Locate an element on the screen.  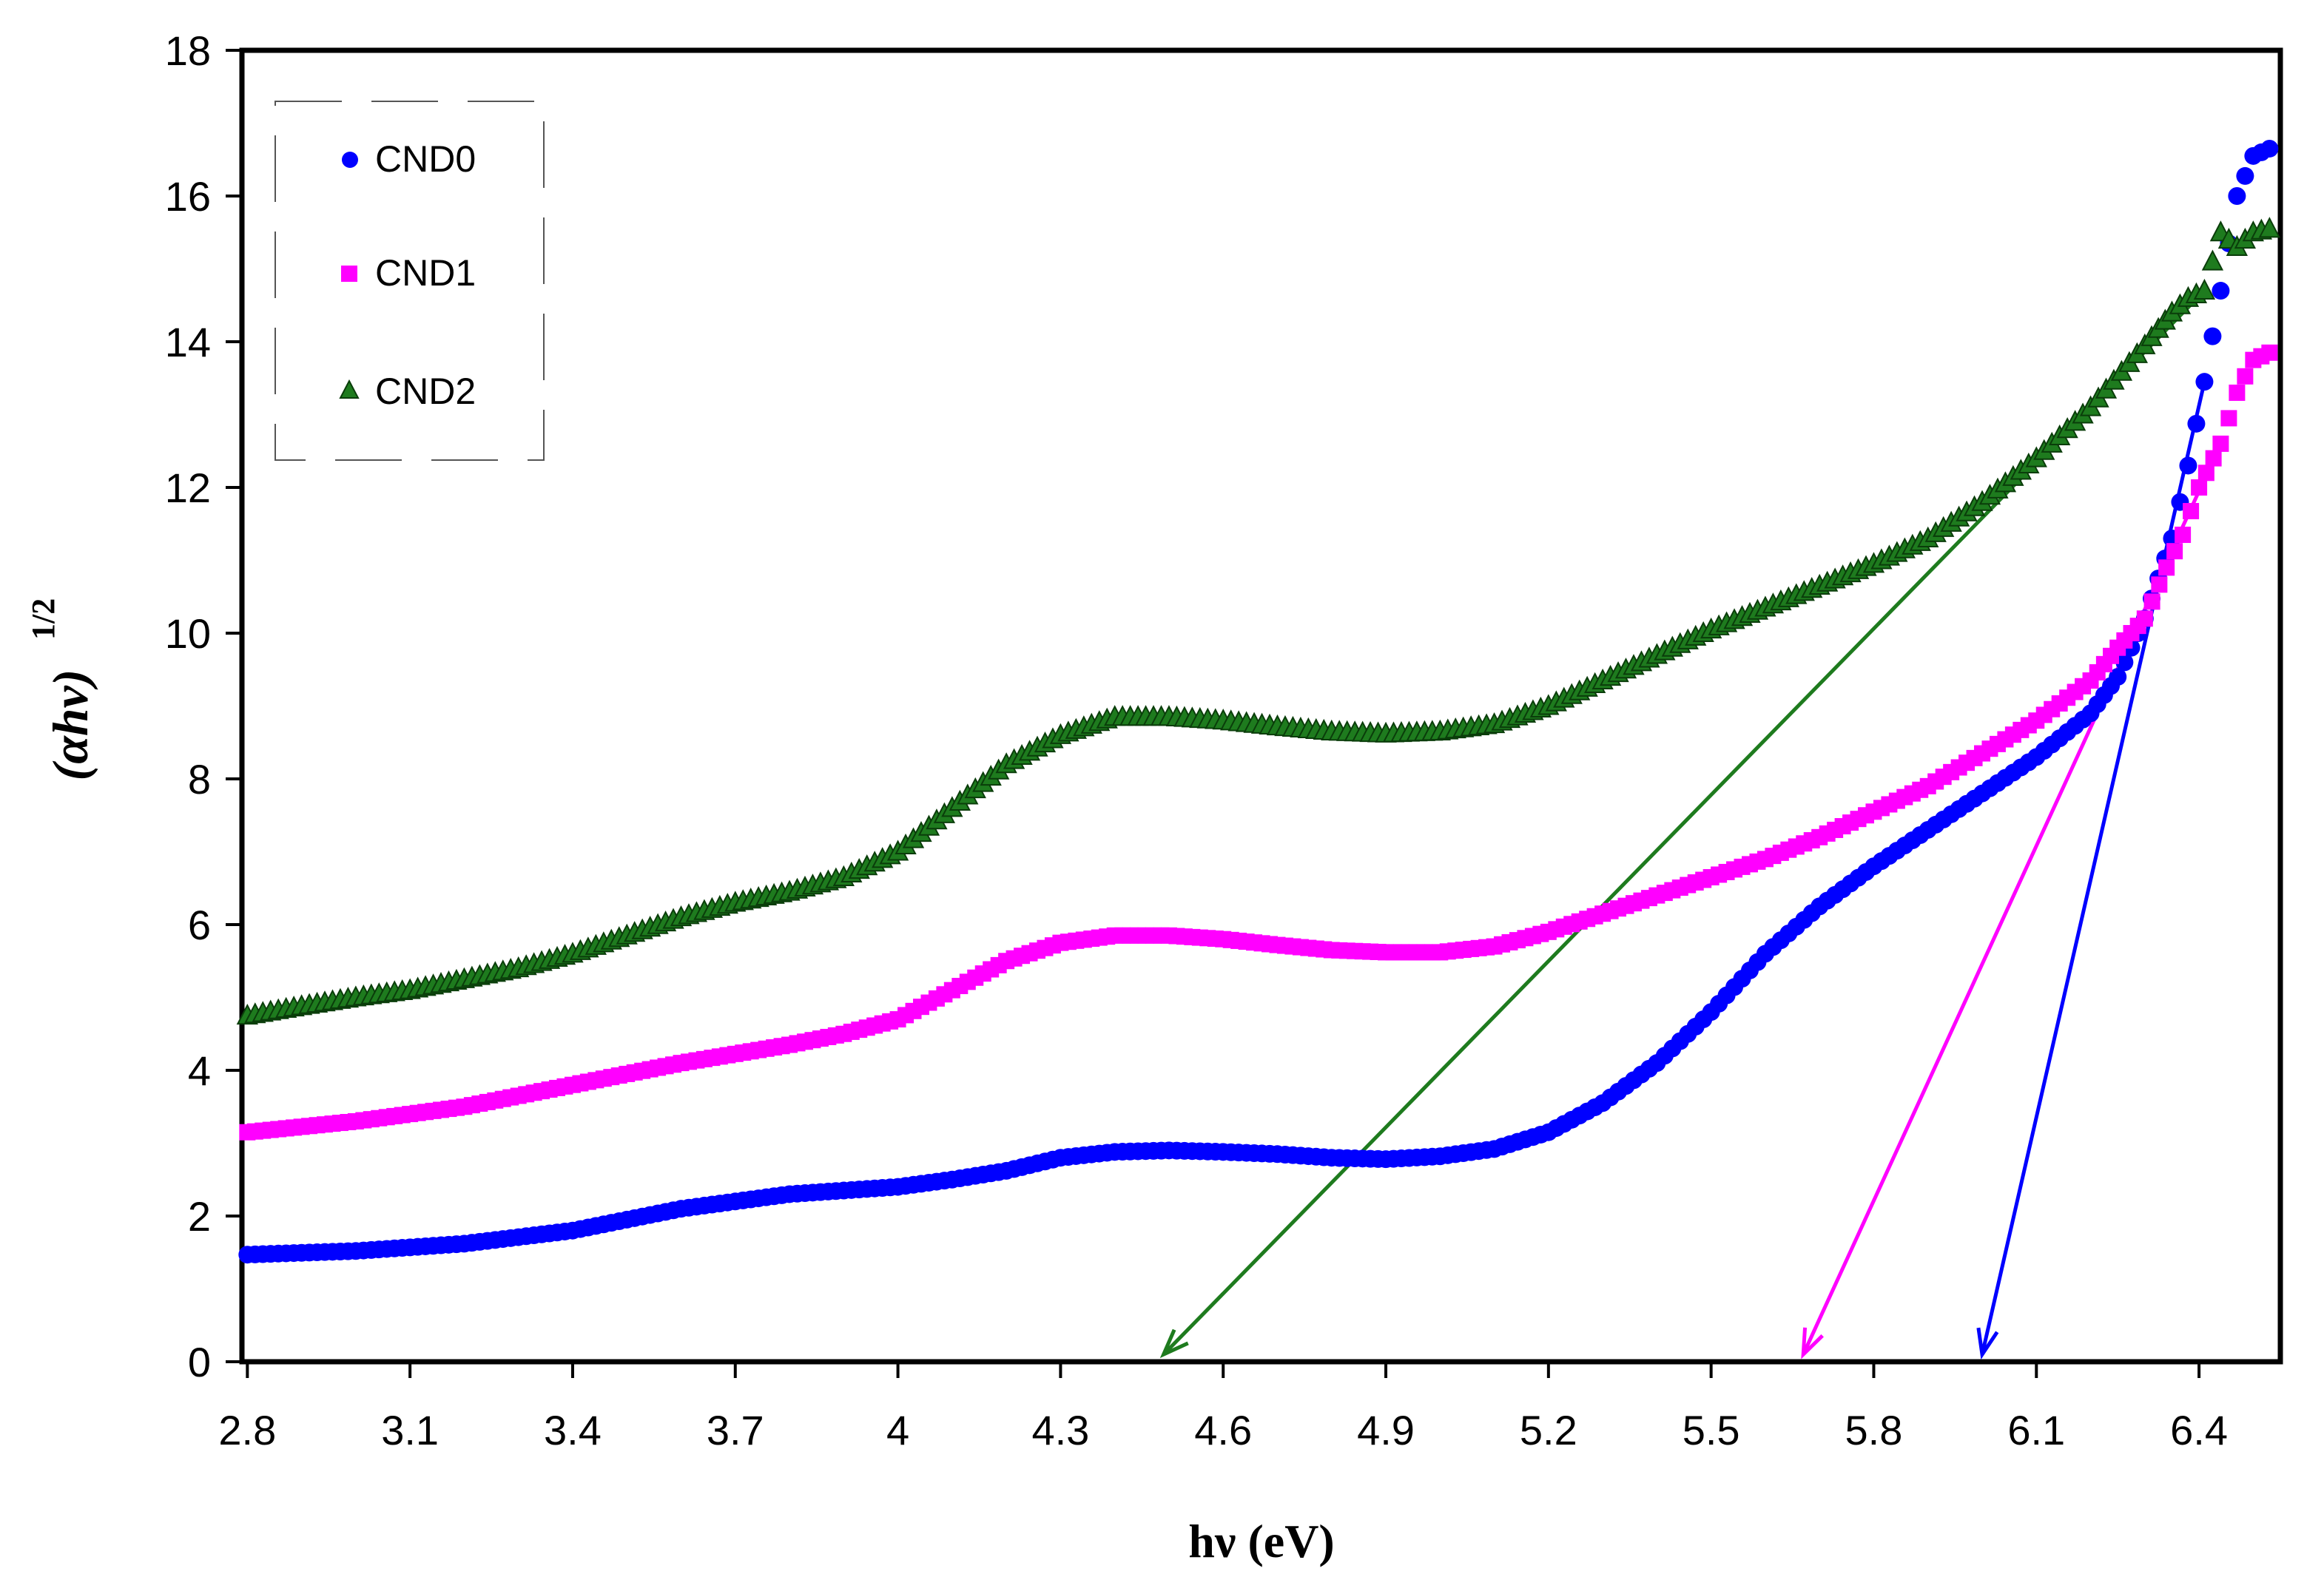
x-axis-title: hν (eV) is located at coordinates (1261, 1541).